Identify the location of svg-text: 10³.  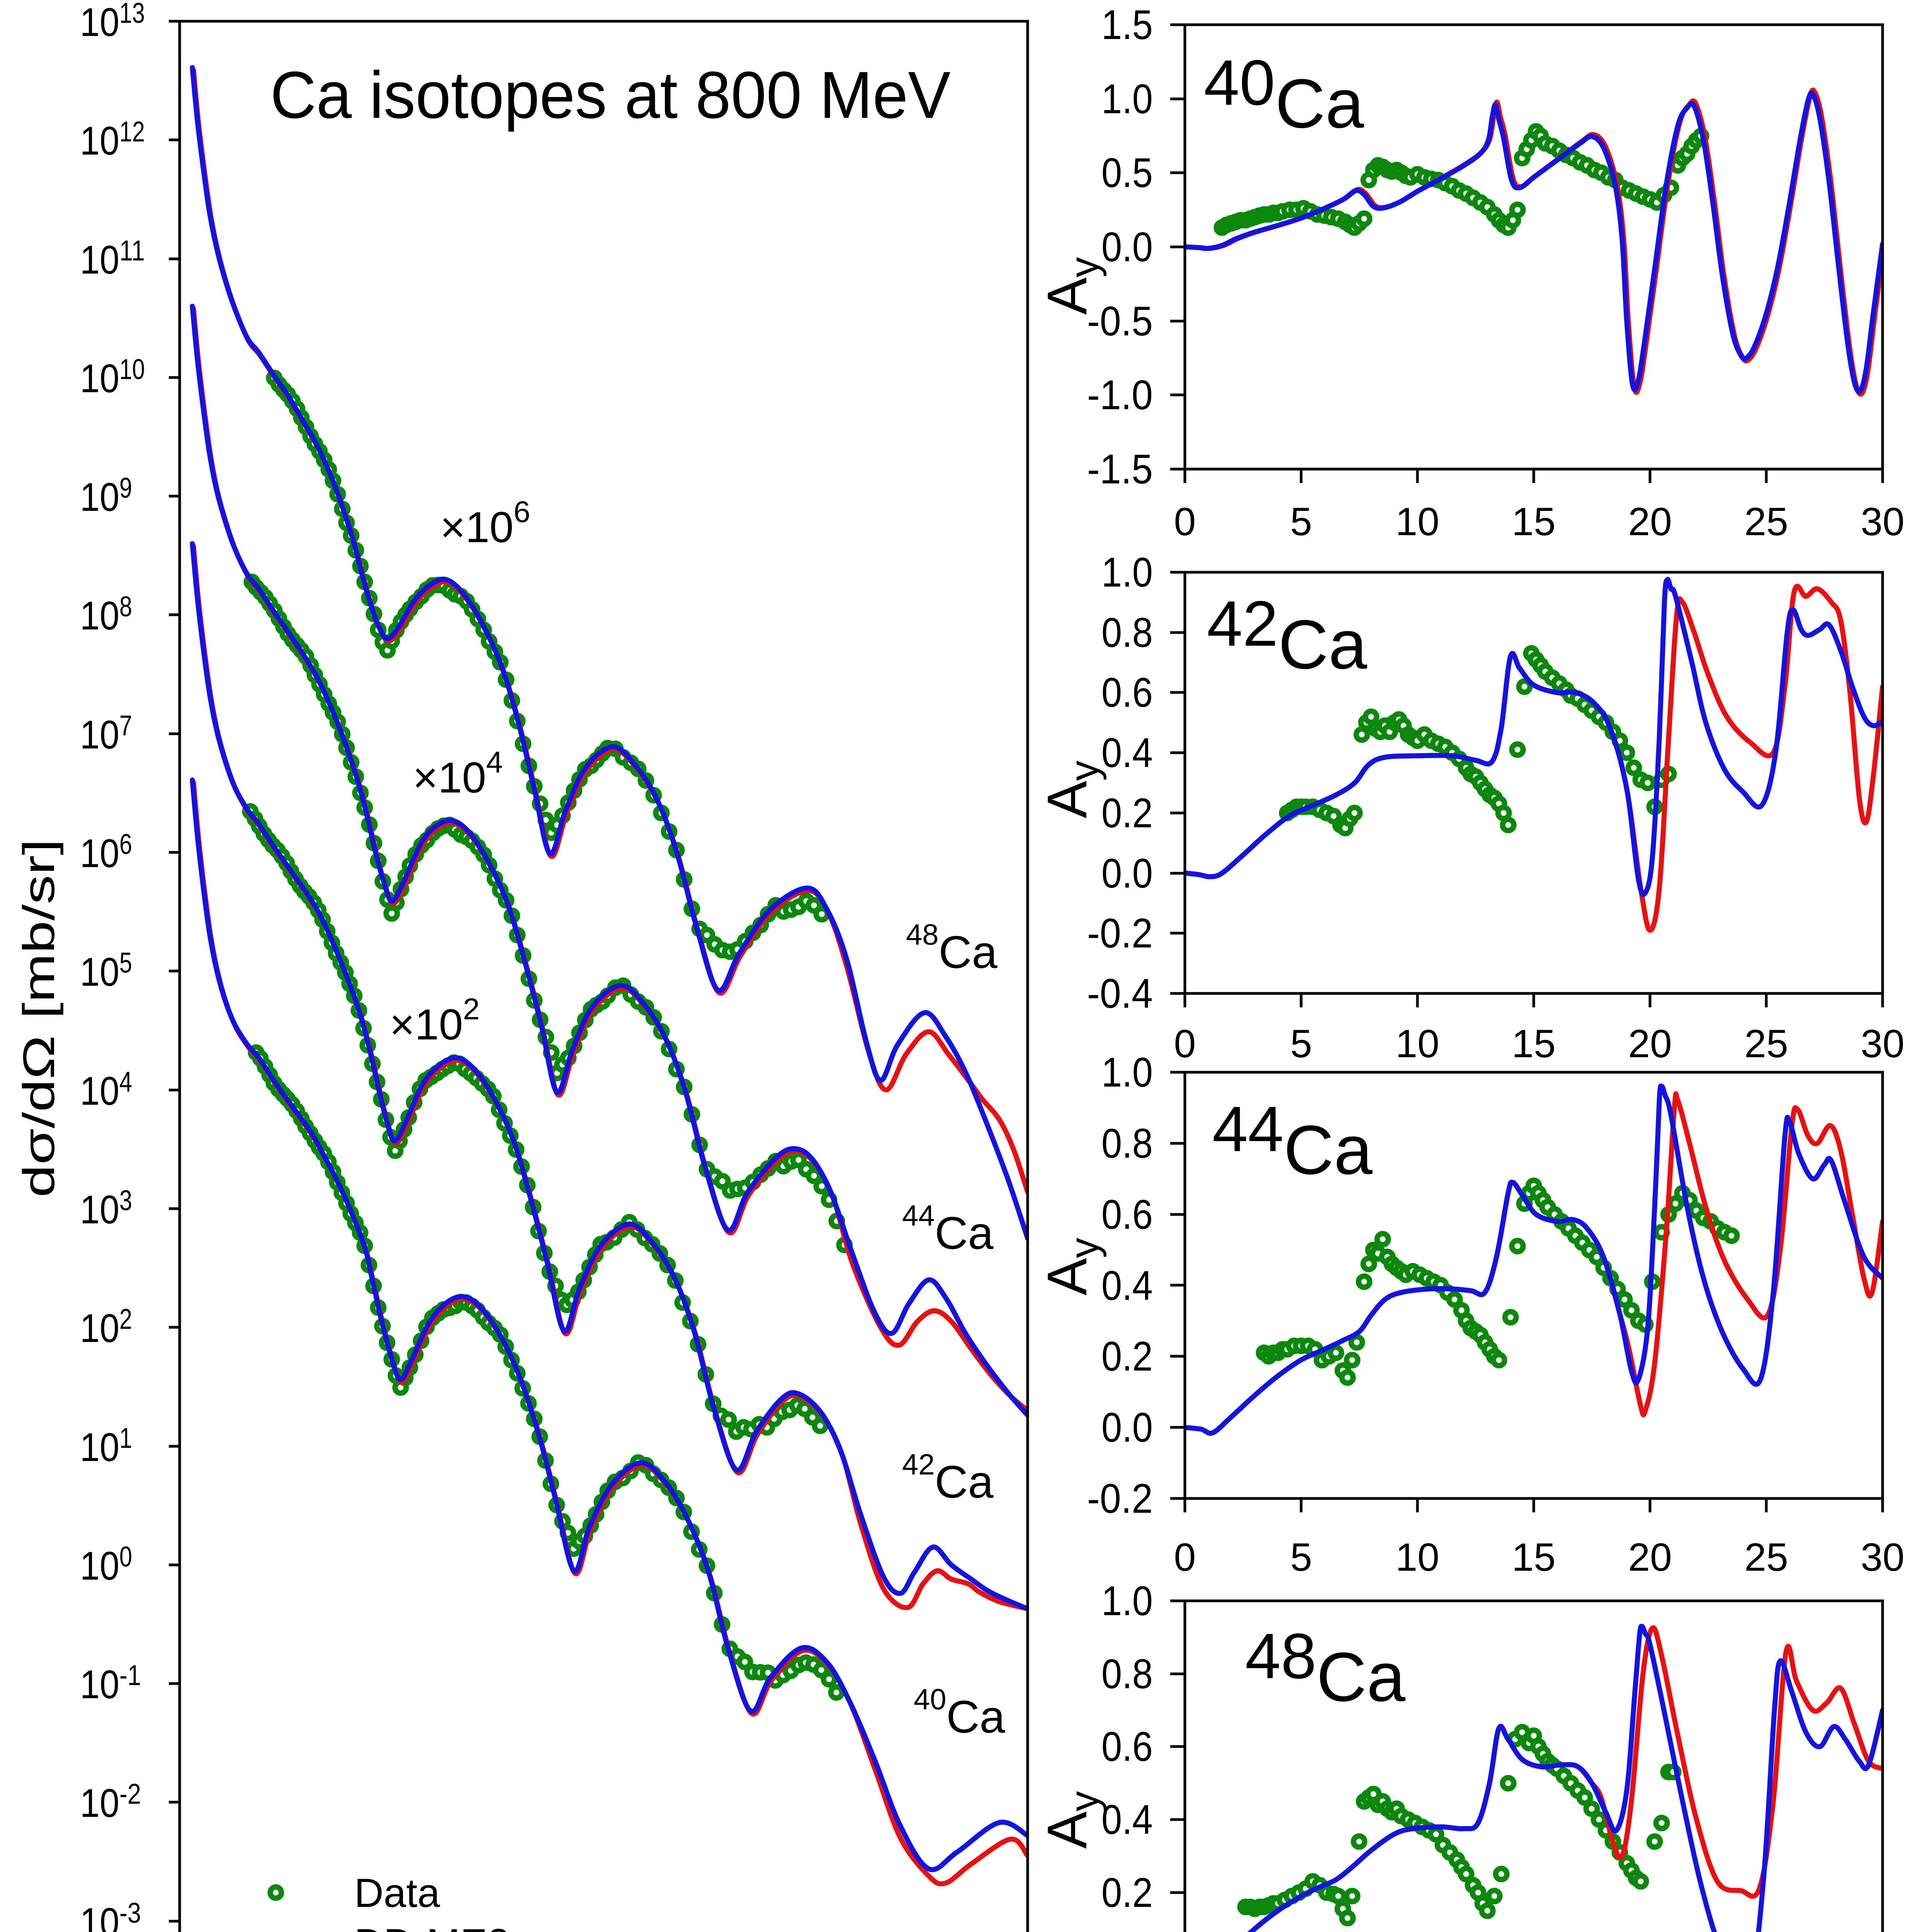
(106, 1208).